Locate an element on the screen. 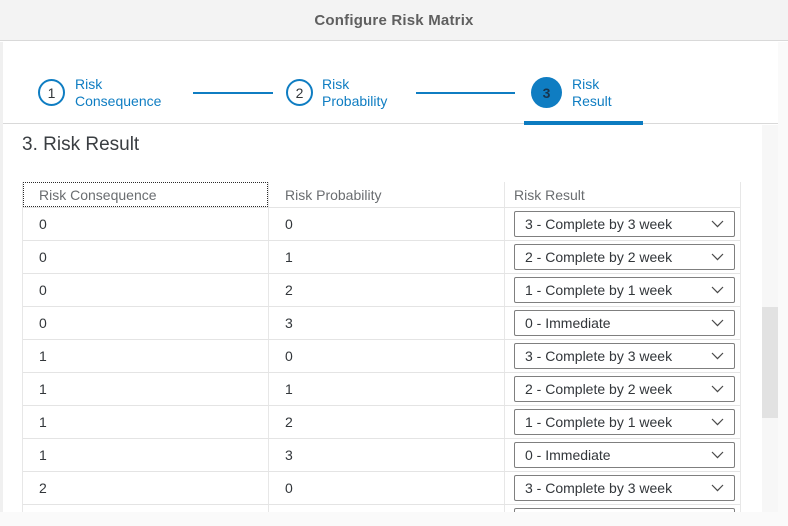 The image size is (788, 526). table-row: 1 2 1 - Complete by 1 week is located at coordinates (381, 421).